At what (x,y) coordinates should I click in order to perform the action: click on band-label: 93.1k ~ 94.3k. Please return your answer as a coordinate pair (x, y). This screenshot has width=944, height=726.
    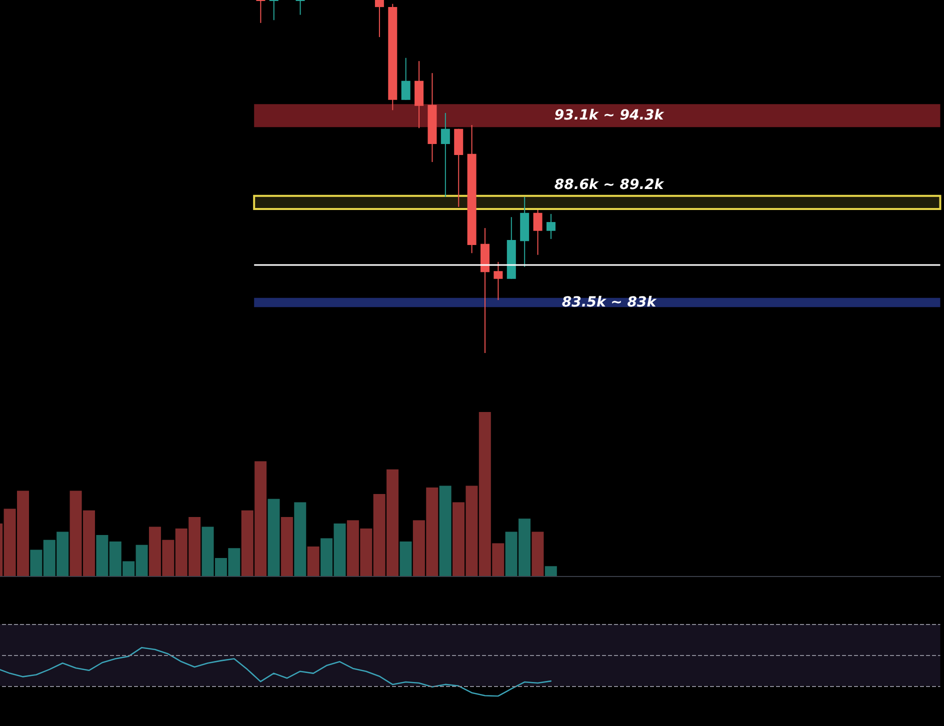
    Looking at the image, I should click on (610, 116).